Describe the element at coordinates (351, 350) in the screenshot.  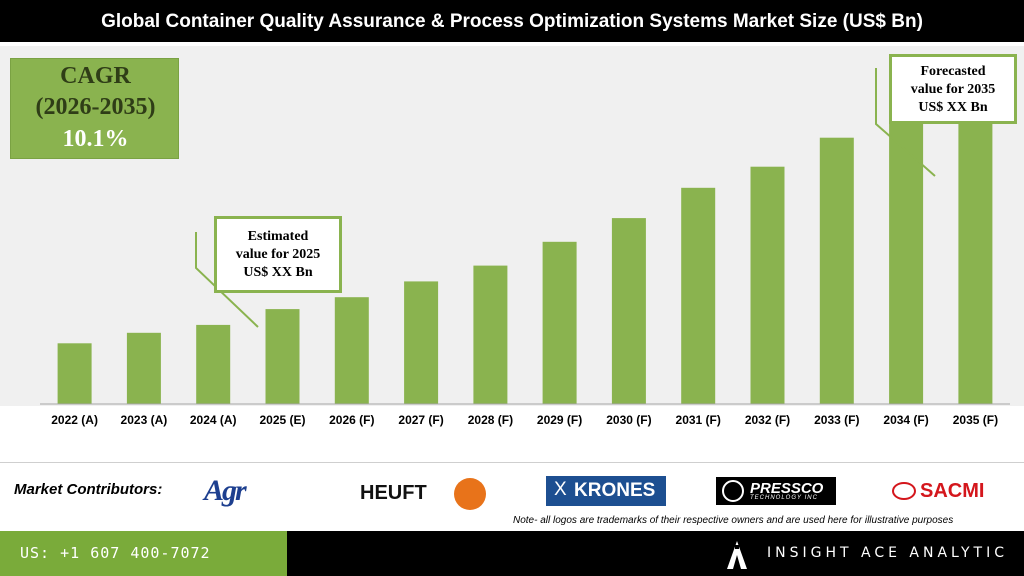
I see `bar-2026-f` at that location.